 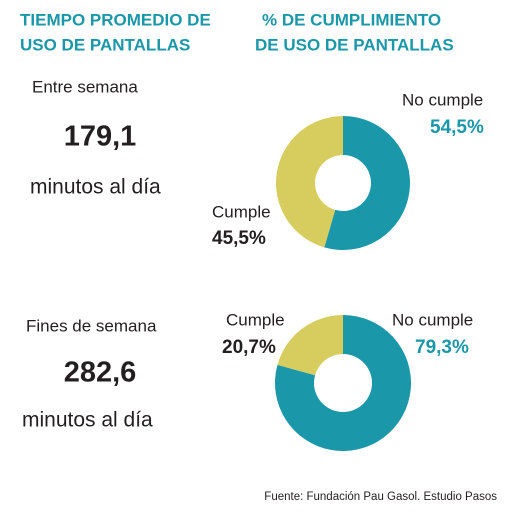 What do you see at coordinates (351, 19) in the screenshot?
I see `right-heading: % DE CUMPLIMIENTO` at bounding box center [351, 19].